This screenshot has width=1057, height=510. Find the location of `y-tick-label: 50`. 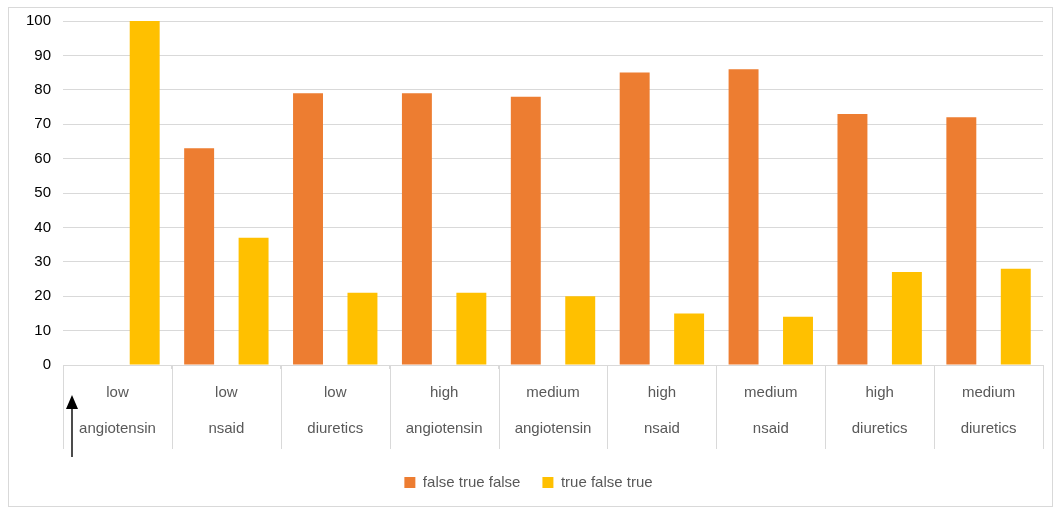

y-tick-label: 50 is located at coordinates (43, 192).